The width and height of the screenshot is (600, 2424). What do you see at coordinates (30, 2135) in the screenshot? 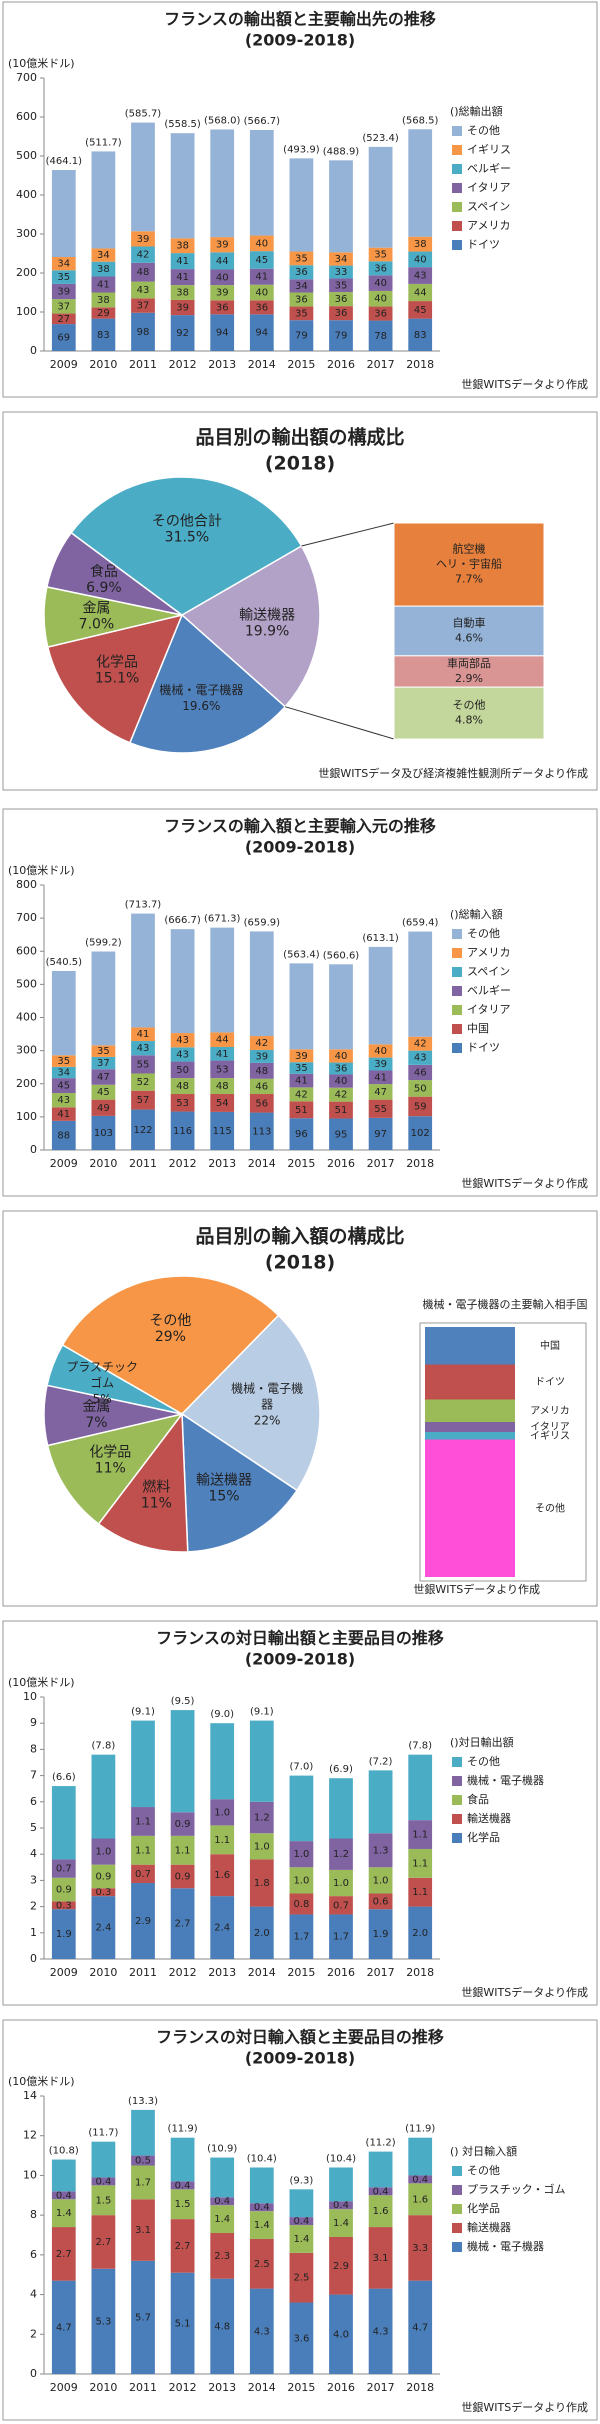
I see `y-tick-label: 12` at bounding box center [30, 2135].